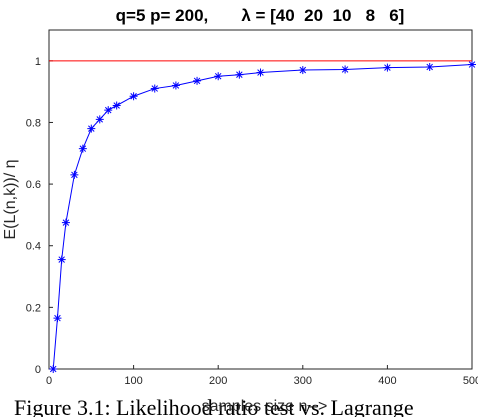  What do you see at coordinates (33, 308) in the screenshot?
I see `y-tick-label: 0.2` at bounding box center [33, 308].